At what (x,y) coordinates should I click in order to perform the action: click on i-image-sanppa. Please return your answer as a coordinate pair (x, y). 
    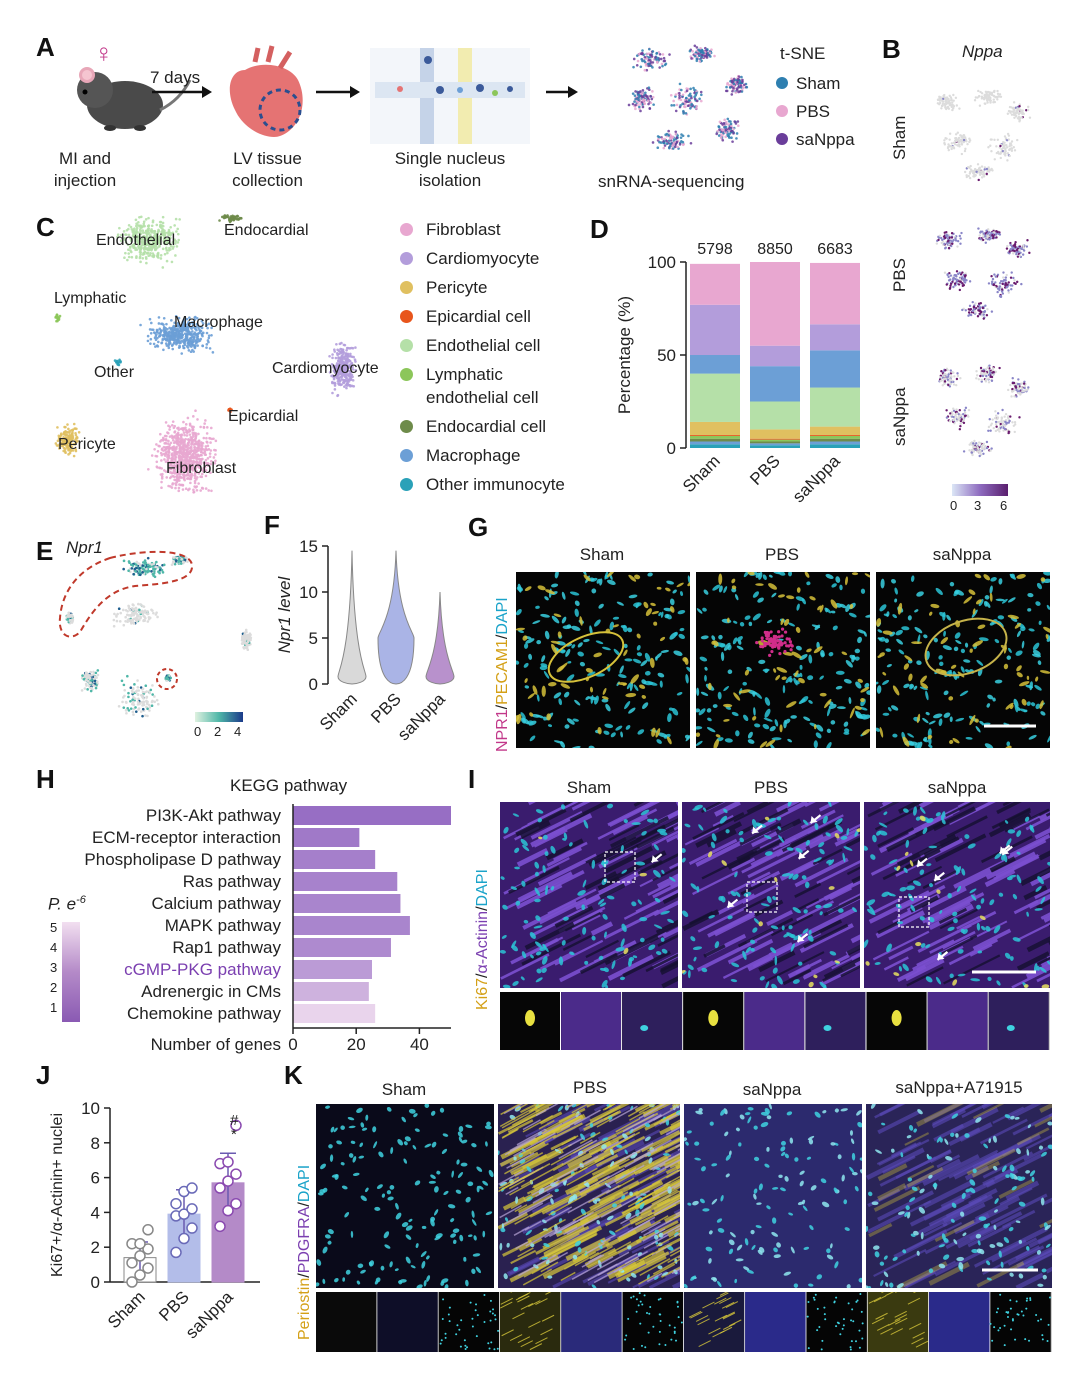
    Looking at the image, I should click on (957, 895).